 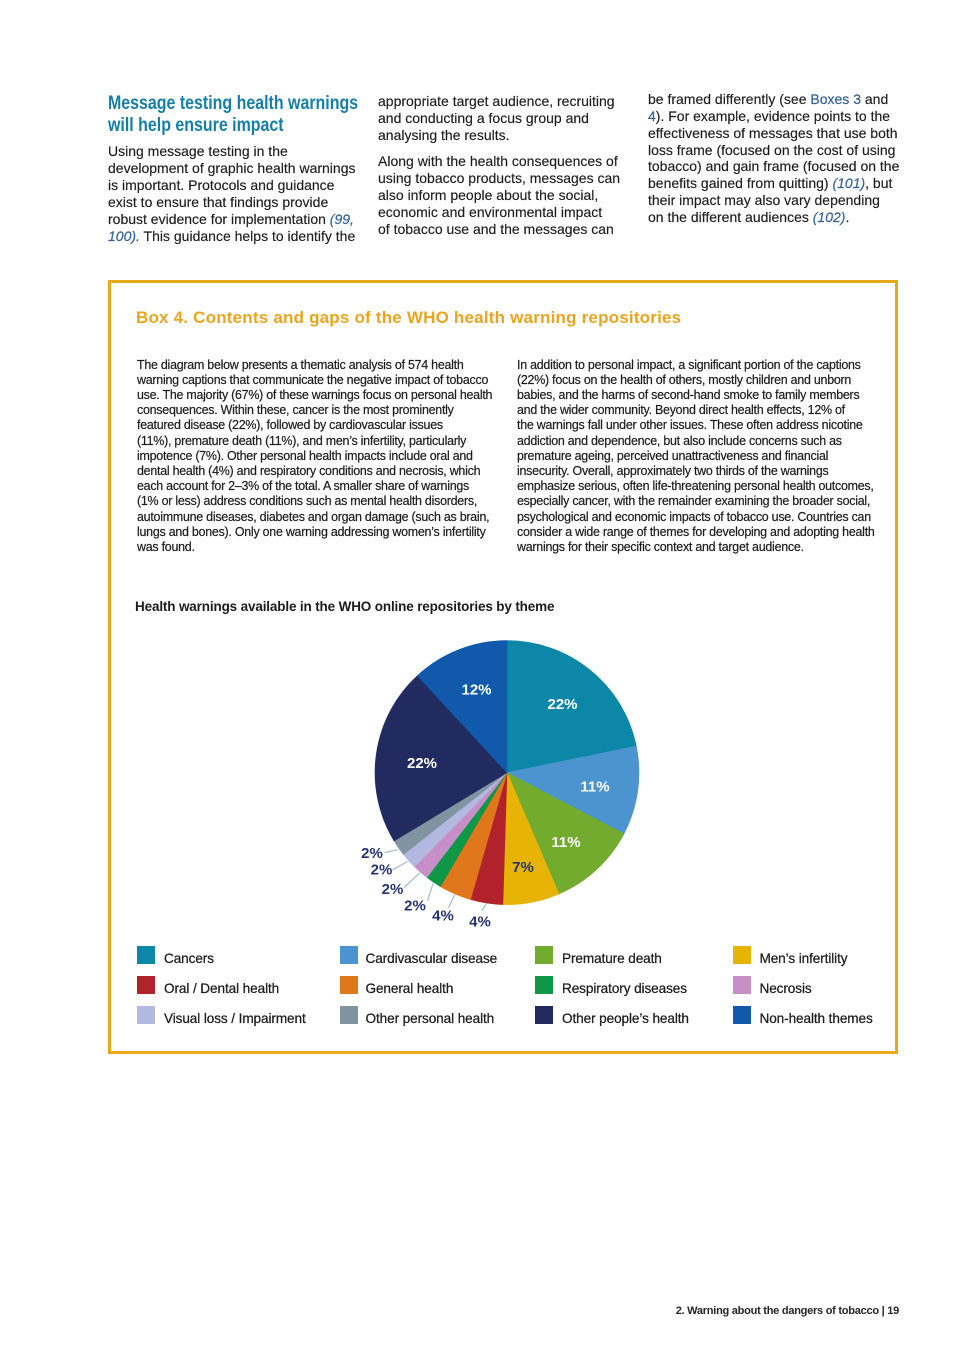 I want to click on svg-text: 7%, so click(x=523, y=867).